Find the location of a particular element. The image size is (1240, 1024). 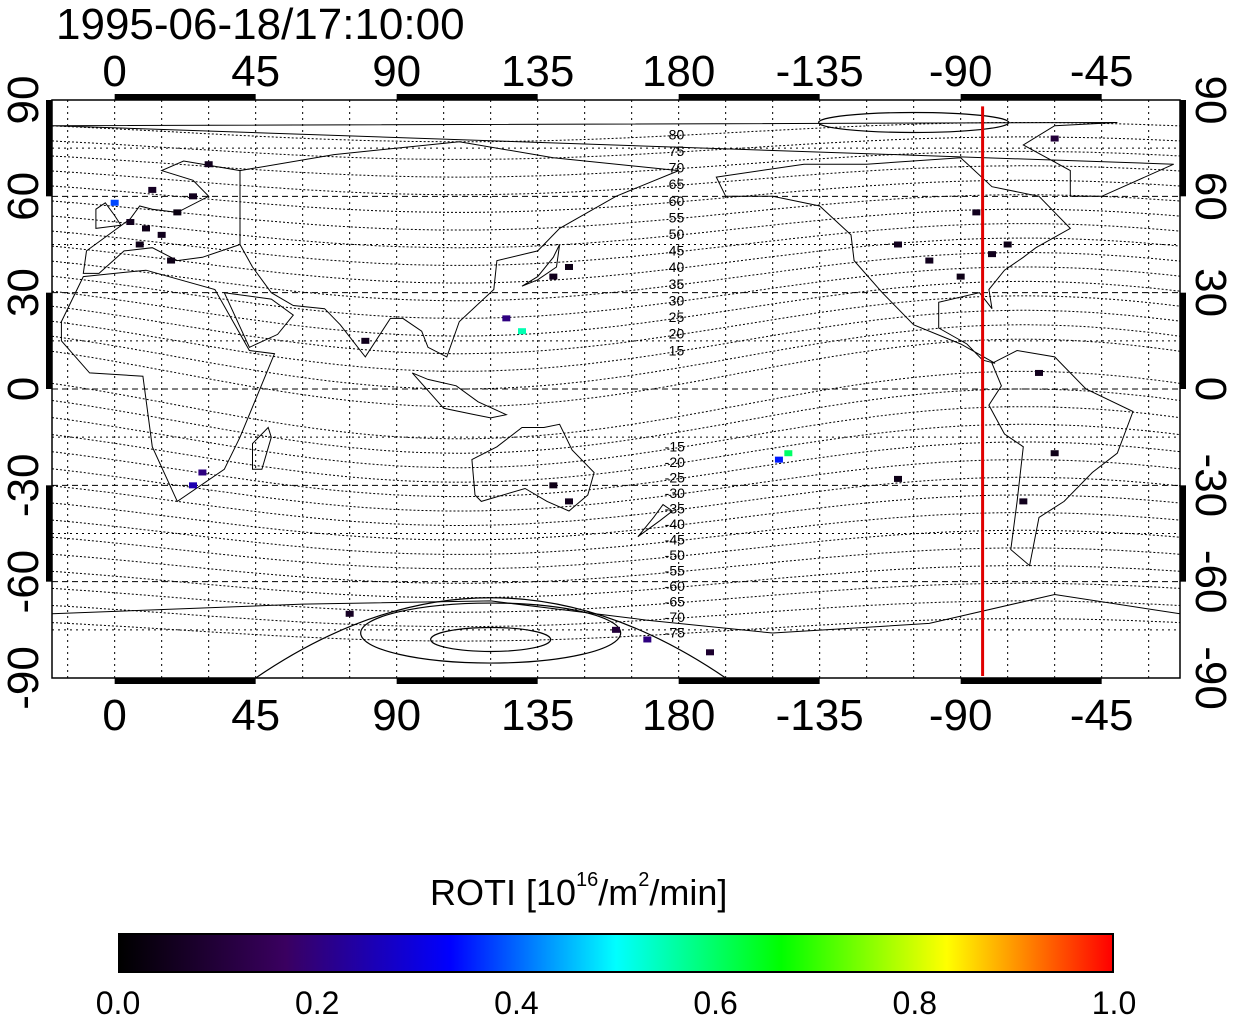

colorbar-tick-label: 0.4 is located at coordinates (516, 1003).